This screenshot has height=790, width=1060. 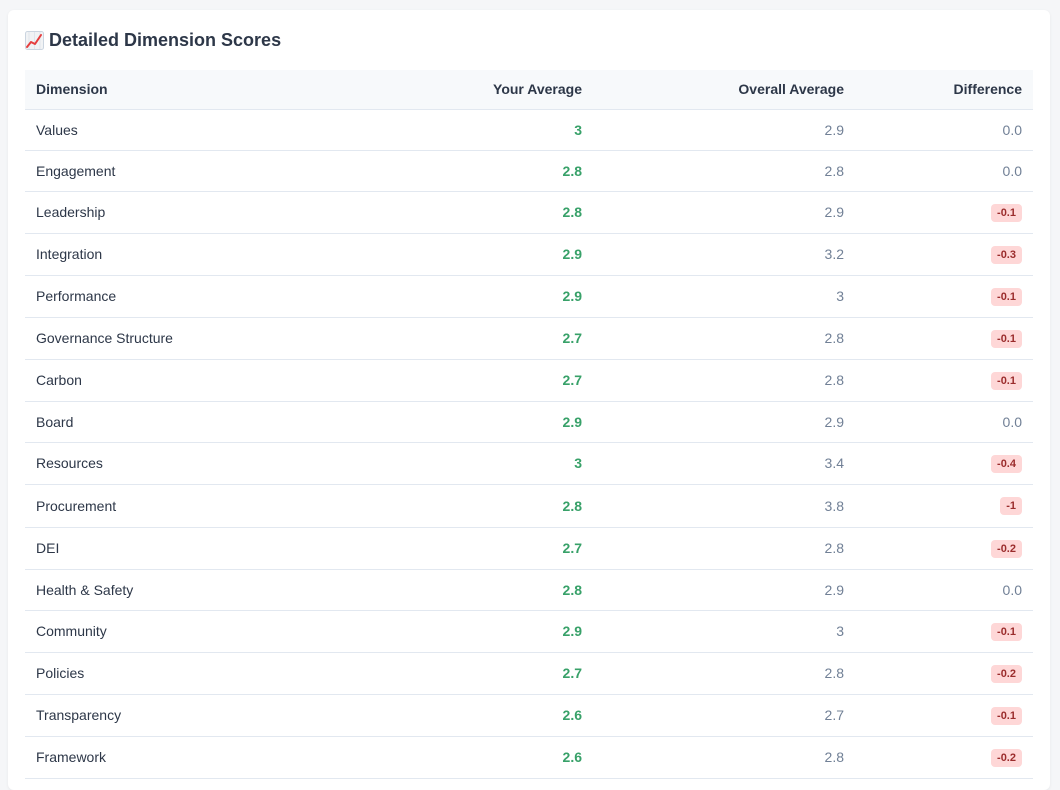 What do you see at coordinates (944, 90) in the screenshot?
I see `header-difference: Difference` at bounding box center [944, 90].